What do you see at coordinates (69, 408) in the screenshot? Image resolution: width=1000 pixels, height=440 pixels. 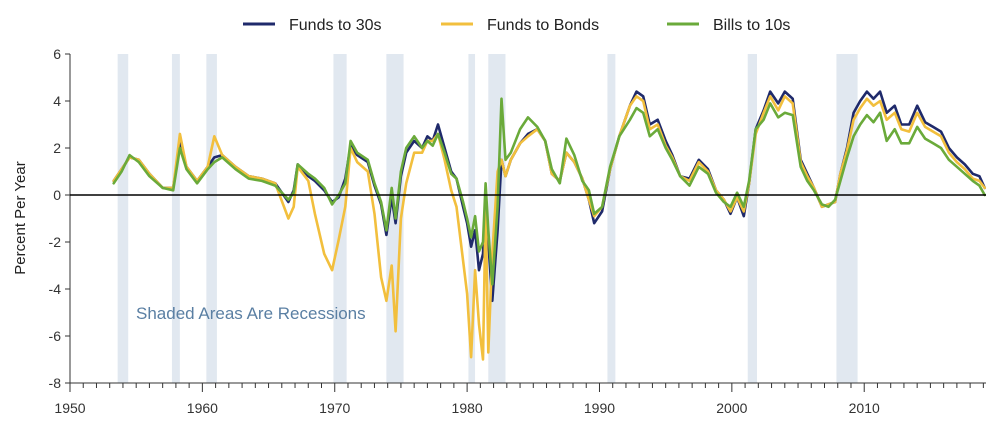 I see `x-tick-label: 1950` at bounding box center [69, 408].